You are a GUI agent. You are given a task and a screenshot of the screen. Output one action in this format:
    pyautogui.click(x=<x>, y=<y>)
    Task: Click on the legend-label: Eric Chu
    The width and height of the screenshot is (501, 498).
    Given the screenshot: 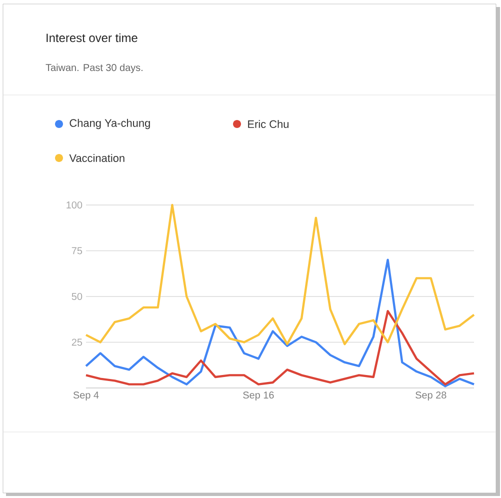 What is the action you would take?
    pyautogui.click(x=268, y=124)
    